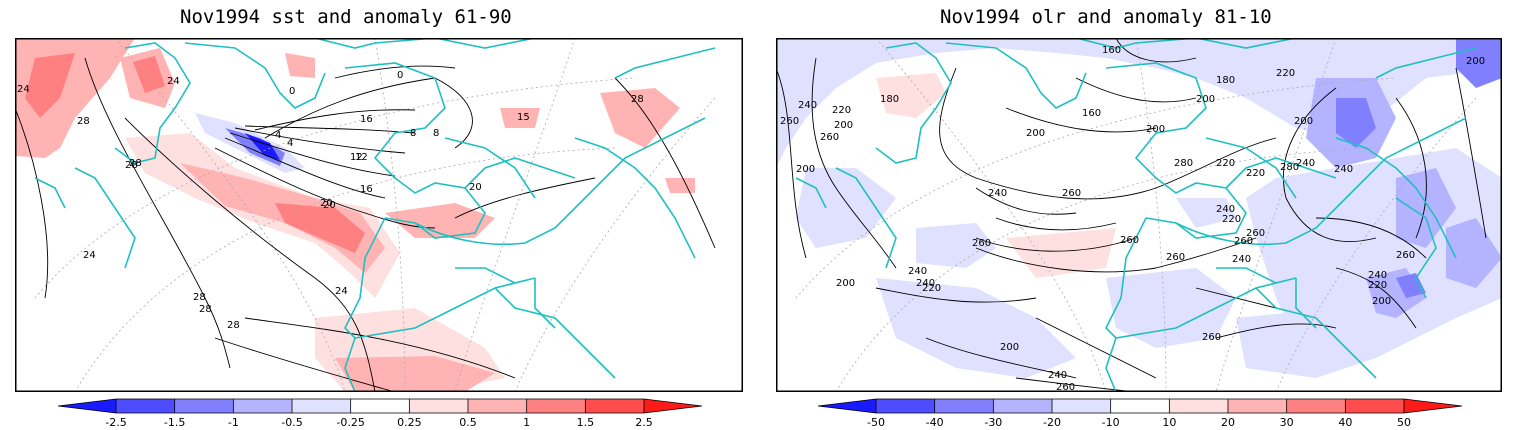 The width and height of the screenshot is (1520, 430). What do you see at coordinates (1091, 113) in the screenshot?
I see `contour-label: 160` at bounding box center [1091, 113].